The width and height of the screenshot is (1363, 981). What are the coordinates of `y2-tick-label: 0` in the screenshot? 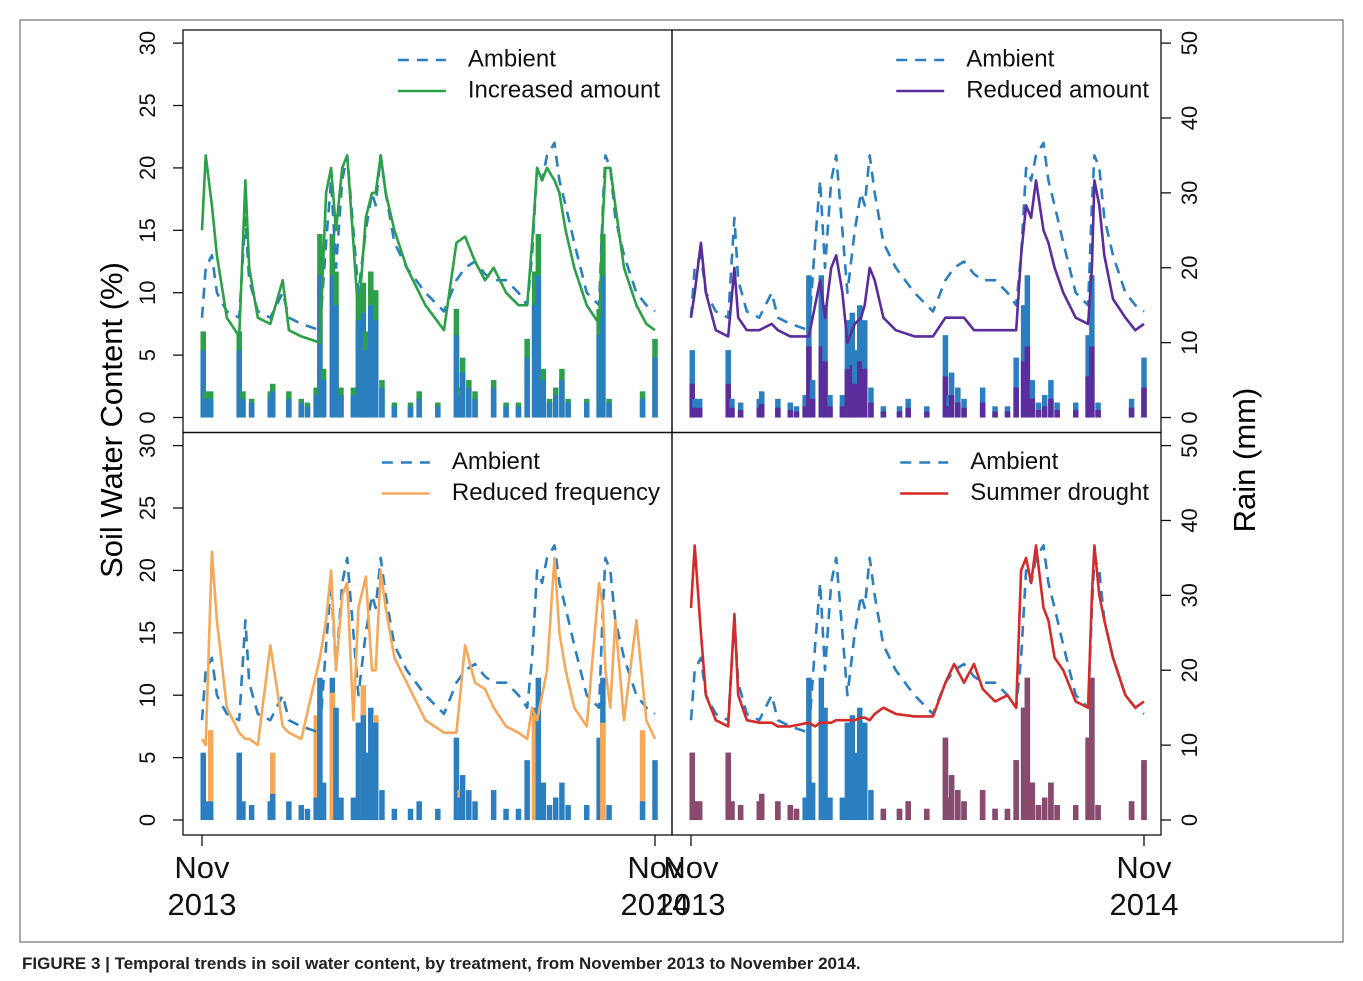 It's located at (1189, 820).